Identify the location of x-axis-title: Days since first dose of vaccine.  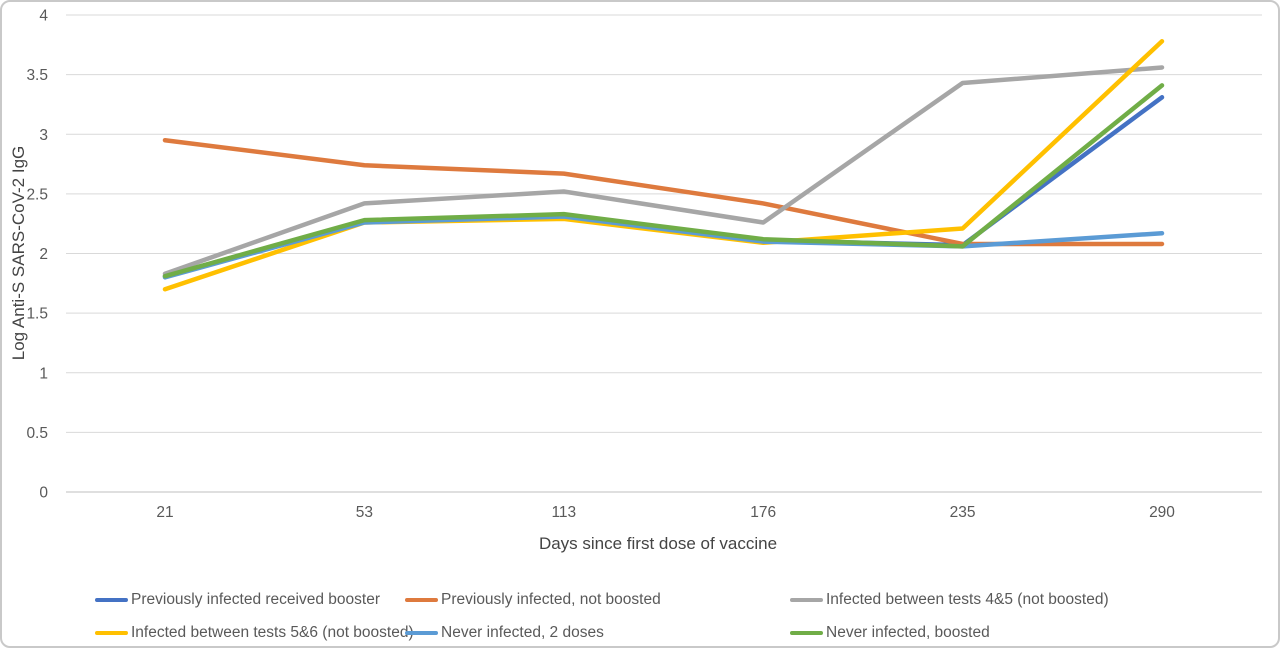
(658, 543).